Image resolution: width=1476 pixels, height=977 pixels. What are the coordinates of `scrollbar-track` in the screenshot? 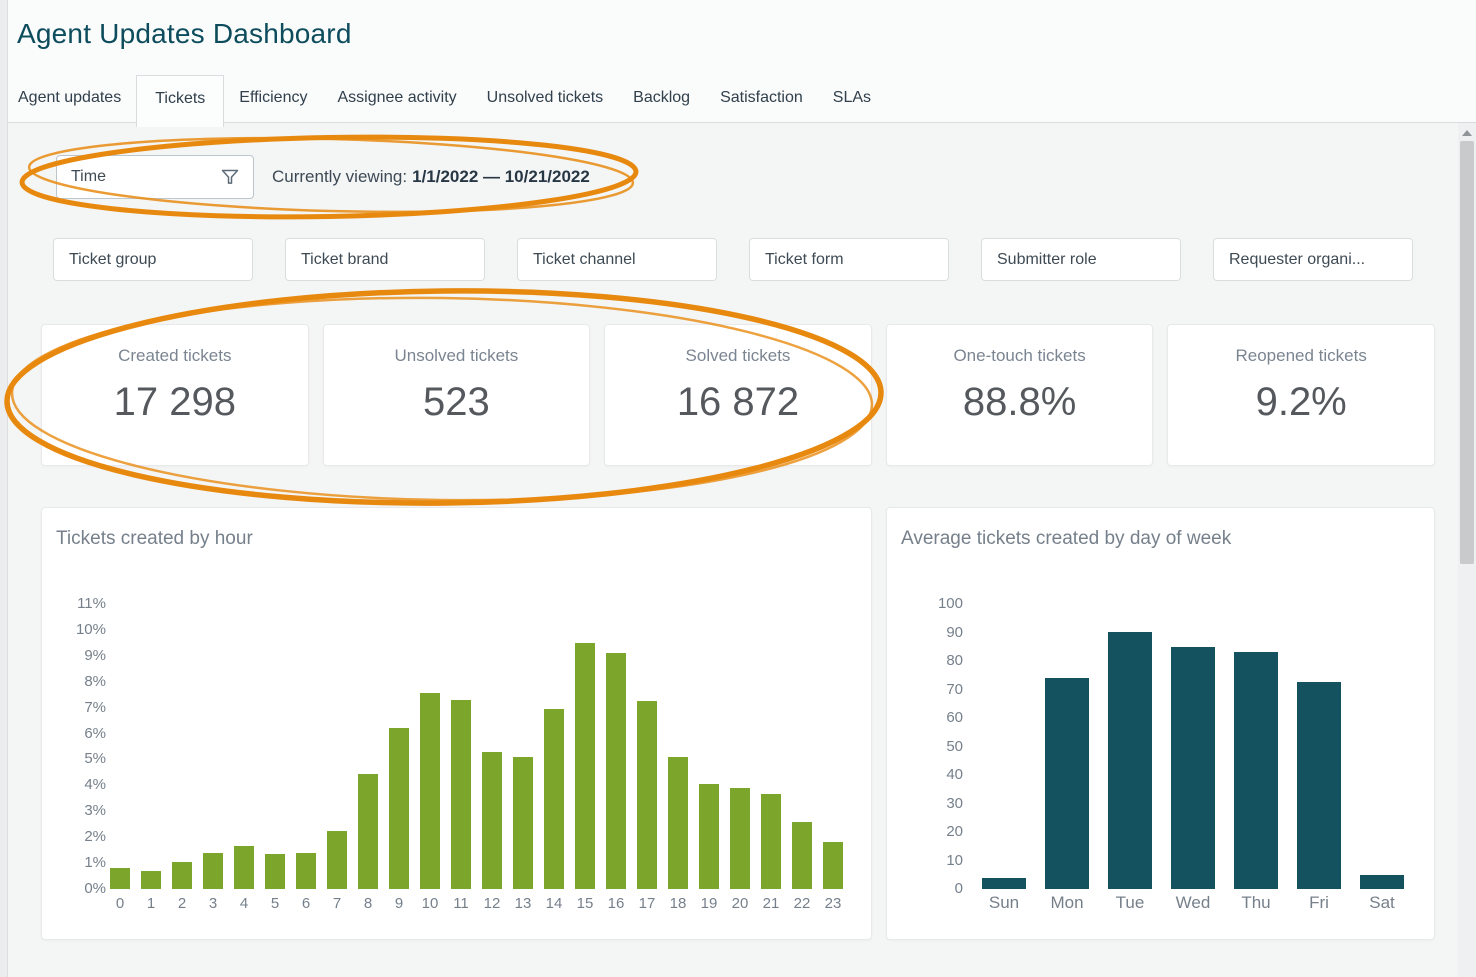 It's located at (1467, 550).